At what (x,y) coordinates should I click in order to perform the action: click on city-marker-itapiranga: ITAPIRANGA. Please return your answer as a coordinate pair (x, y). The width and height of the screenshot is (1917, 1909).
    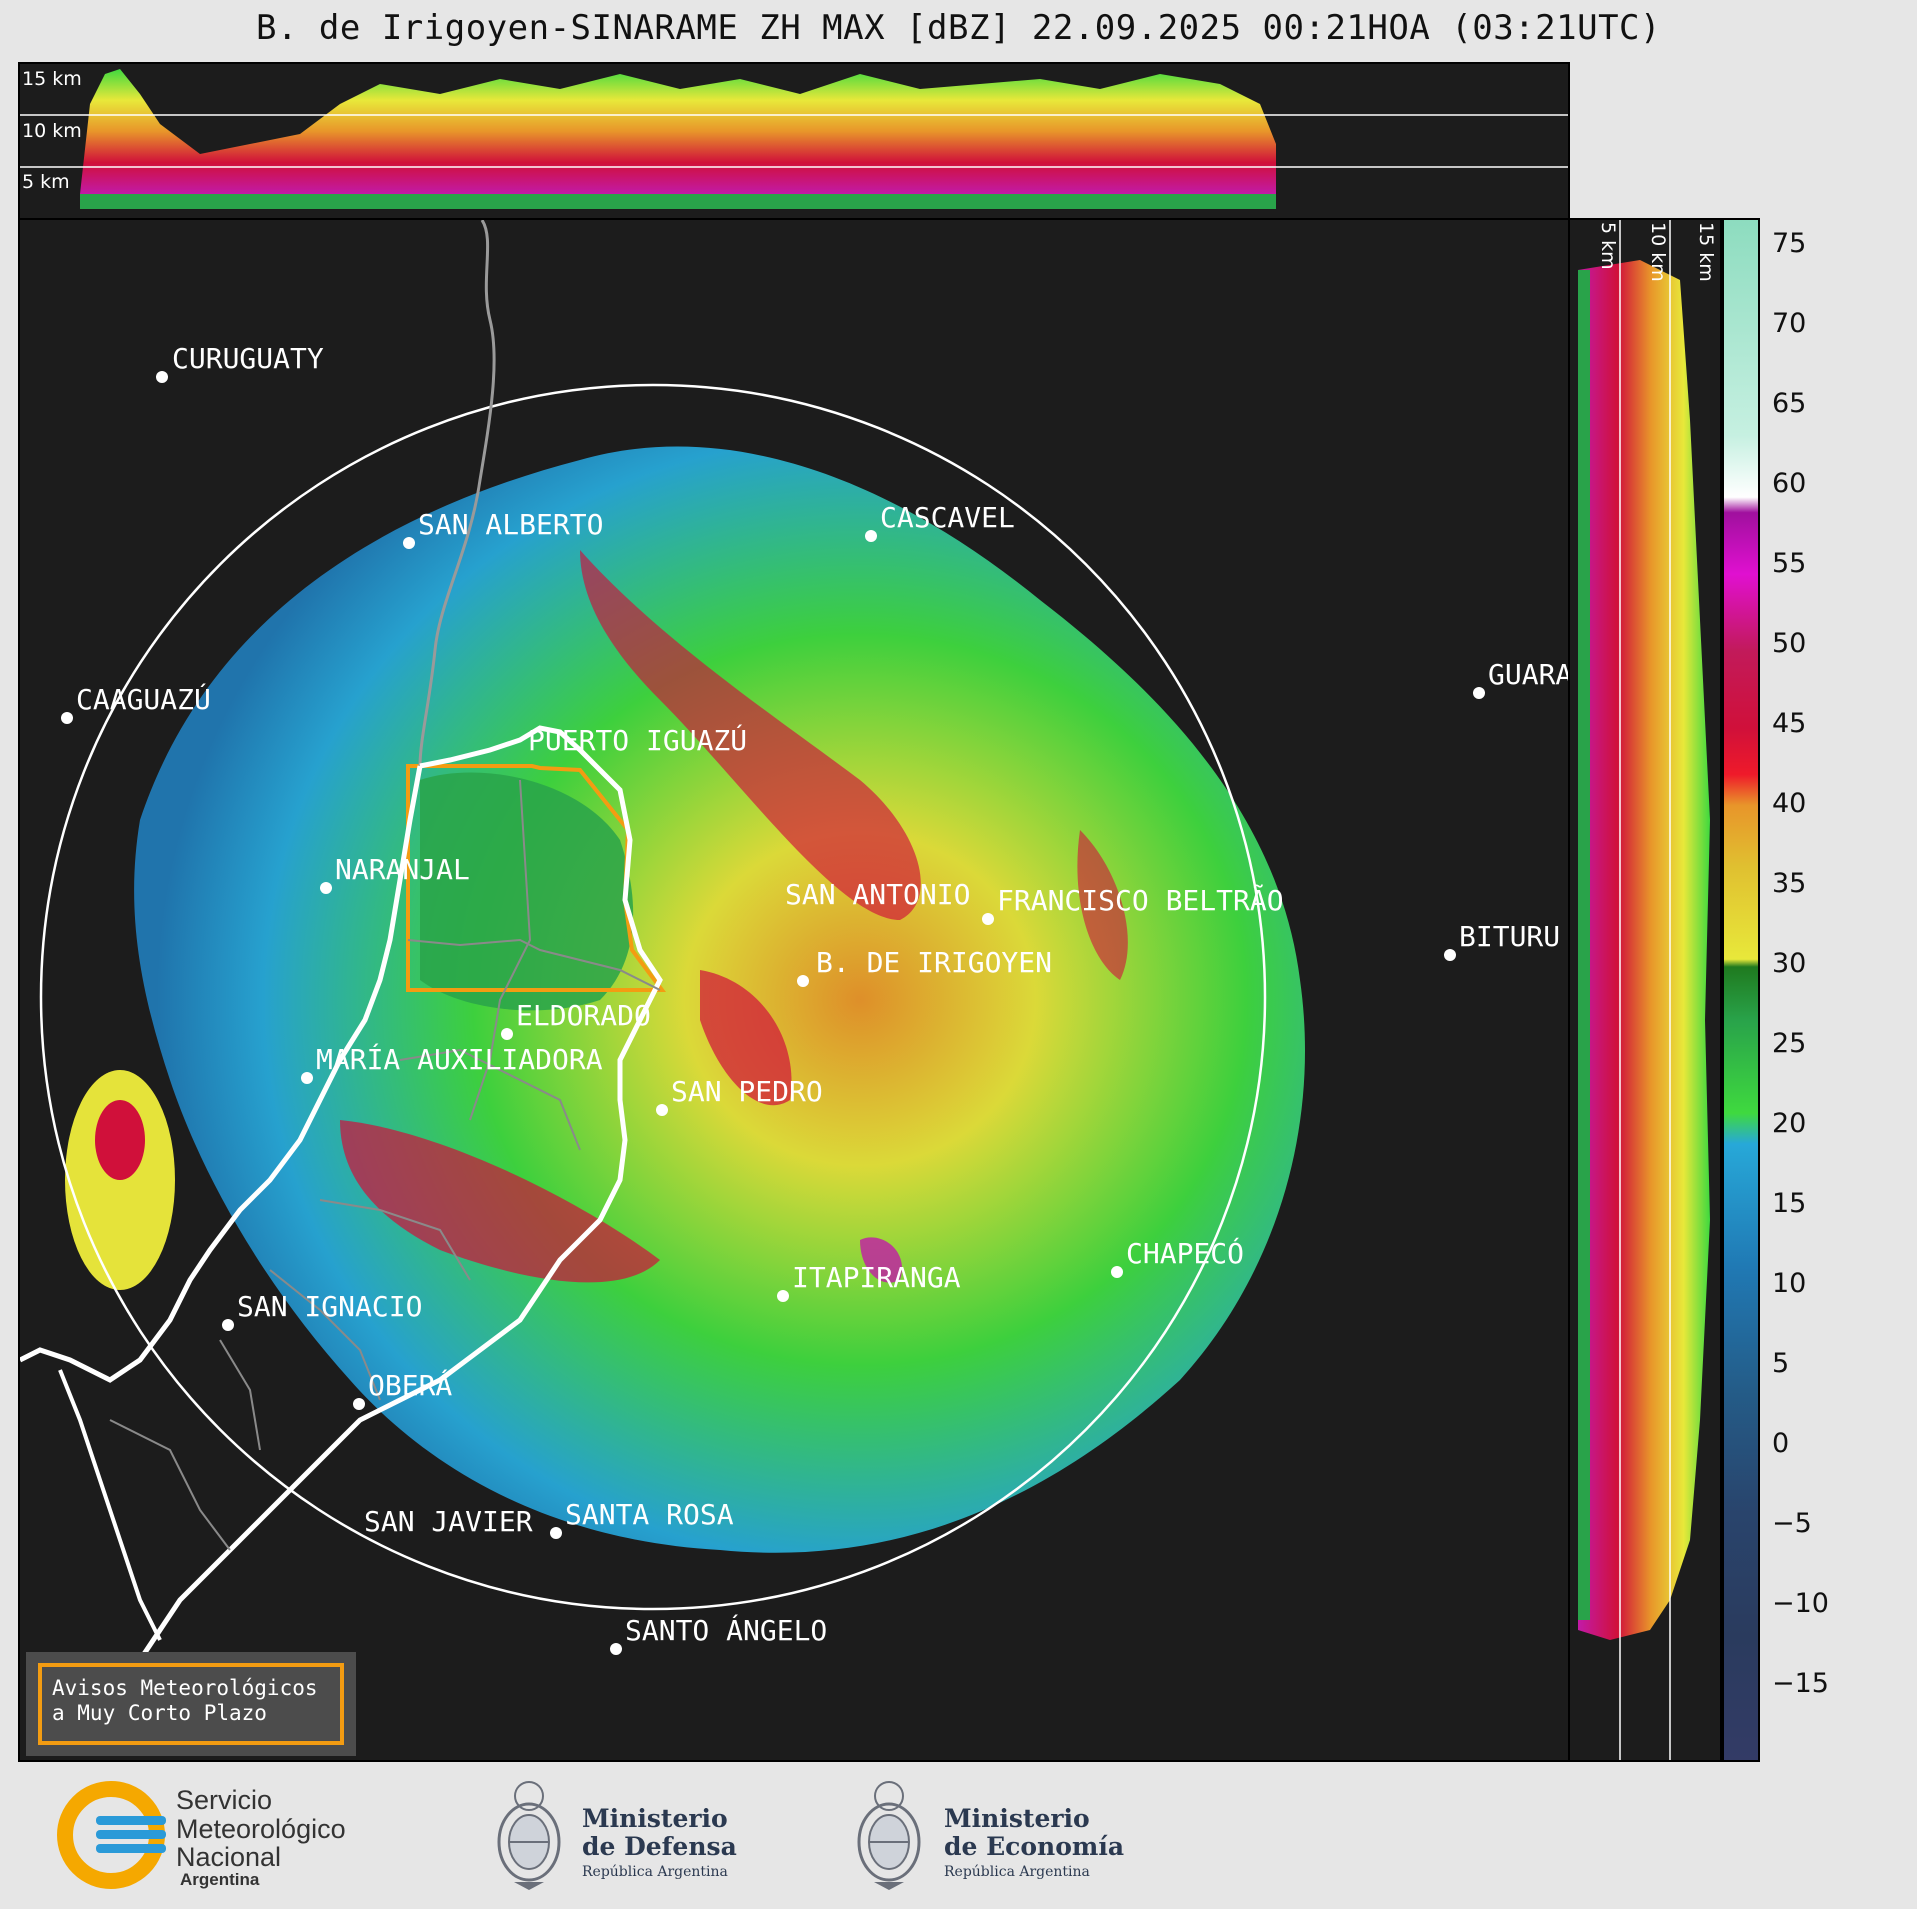
    Looking at the image, I should click on (869, 1281).